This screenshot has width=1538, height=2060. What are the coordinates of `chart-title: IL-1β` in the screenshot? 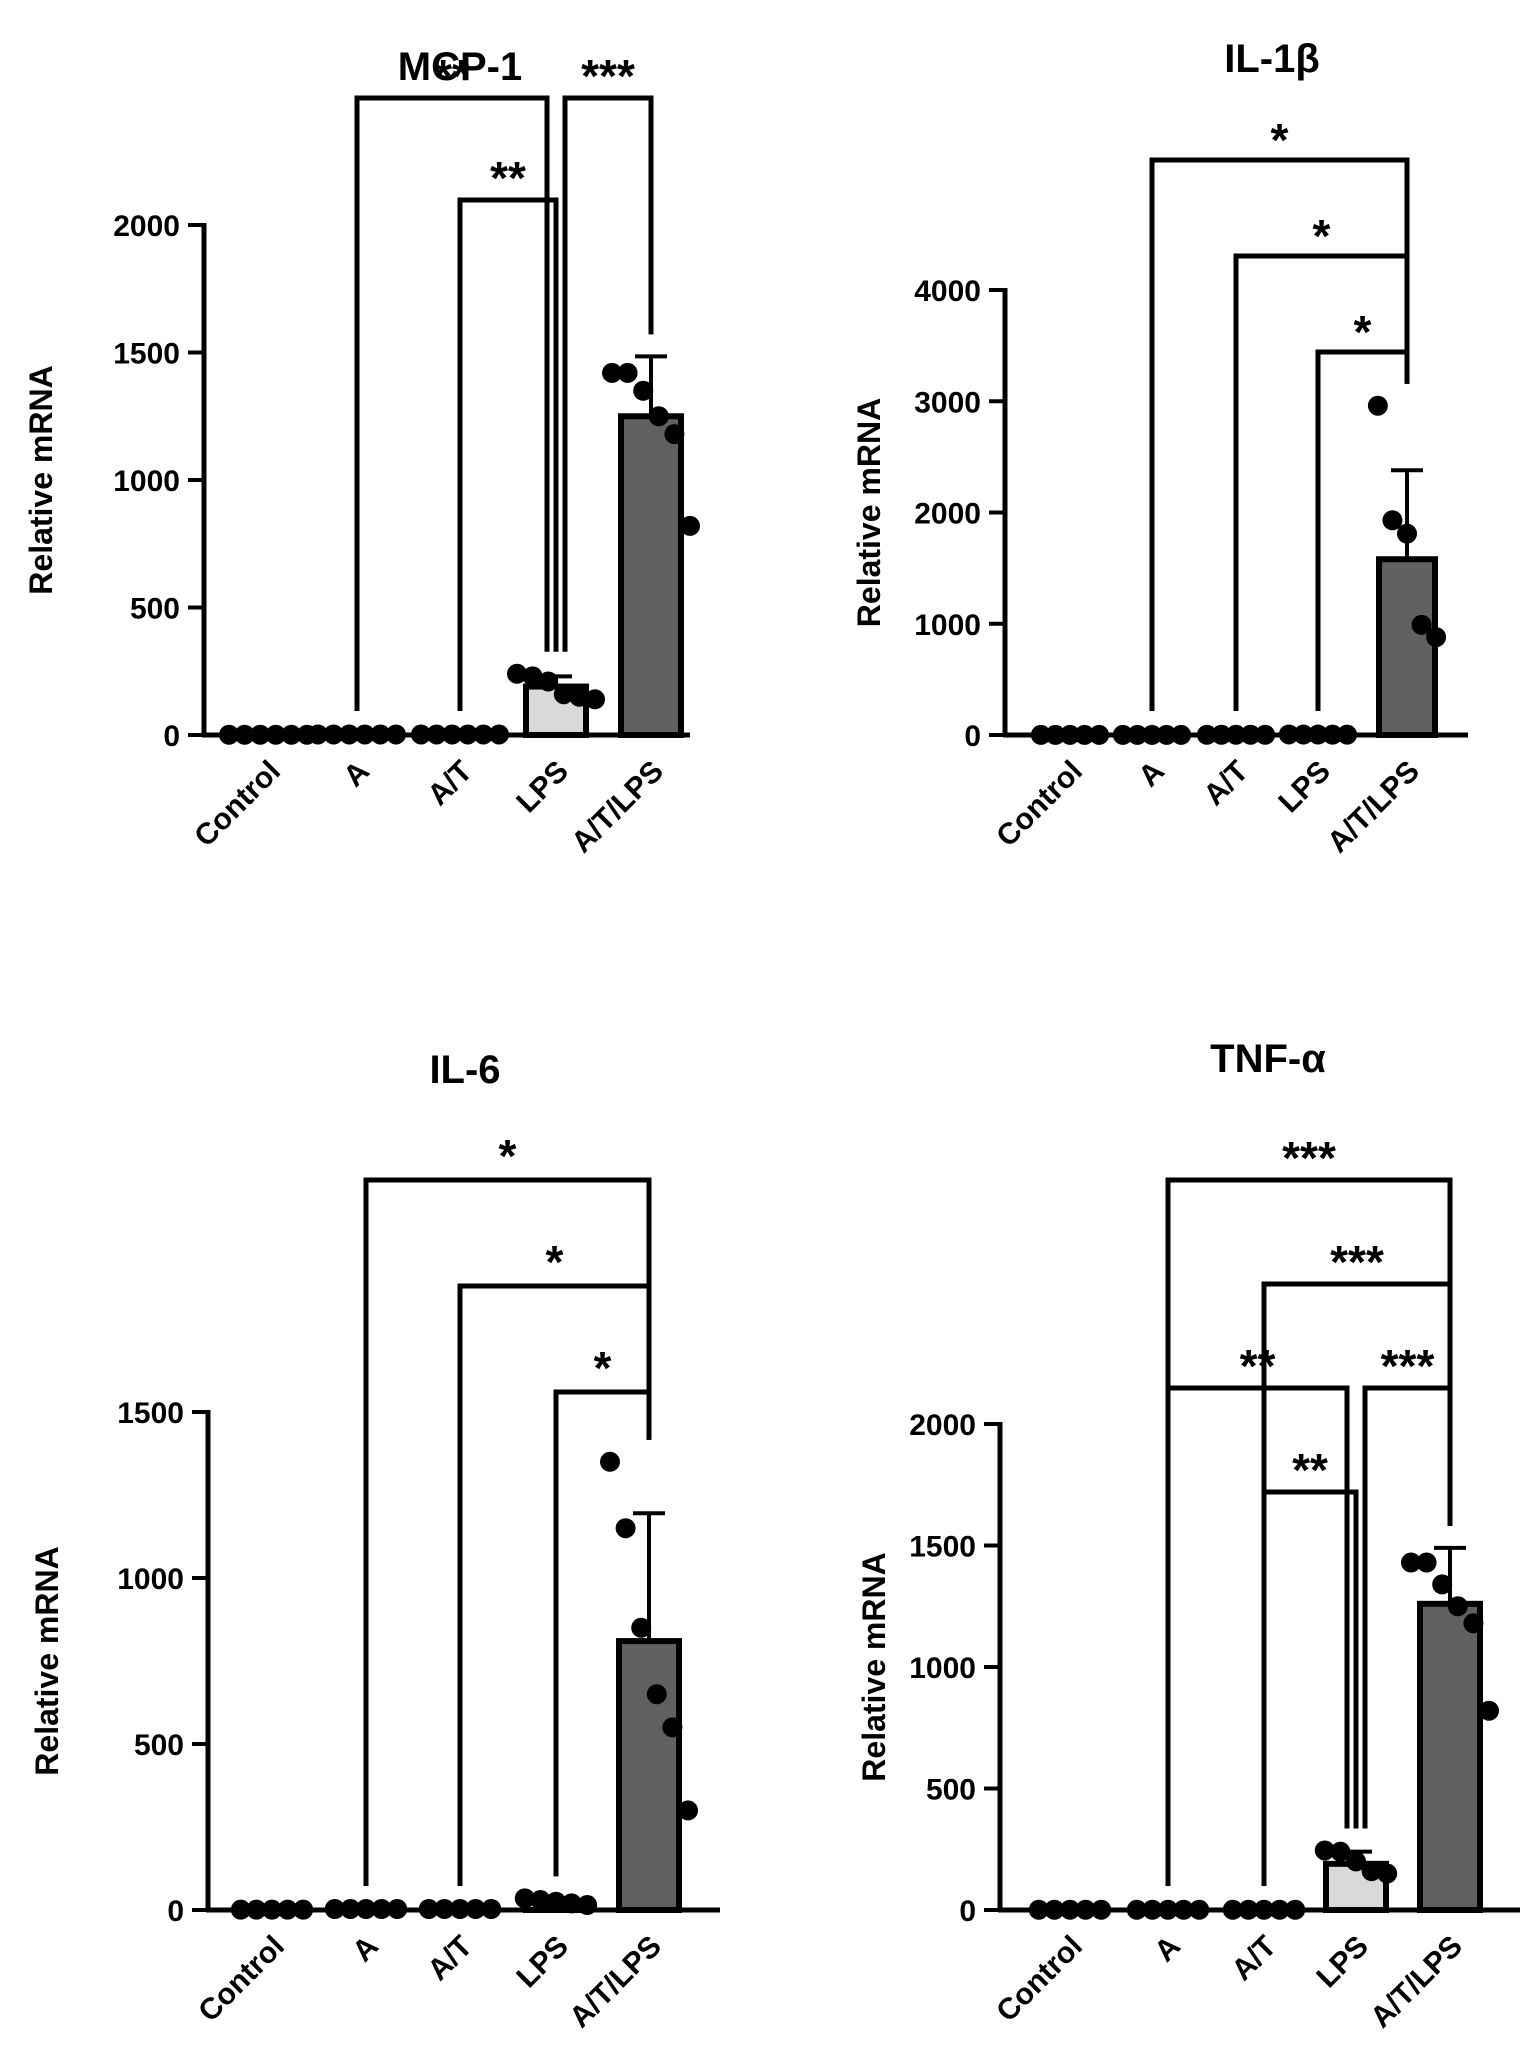 It's located at (1272, 59).